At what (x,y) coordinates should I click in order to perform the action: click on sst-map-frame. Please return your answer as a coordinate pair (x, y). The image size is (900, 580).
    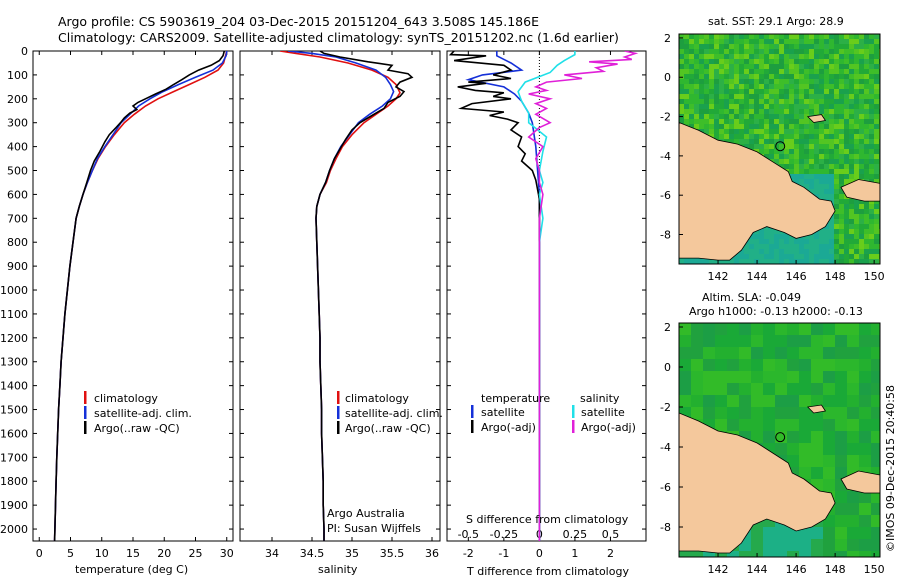
    Looking at the image, I should click on (779, 149).